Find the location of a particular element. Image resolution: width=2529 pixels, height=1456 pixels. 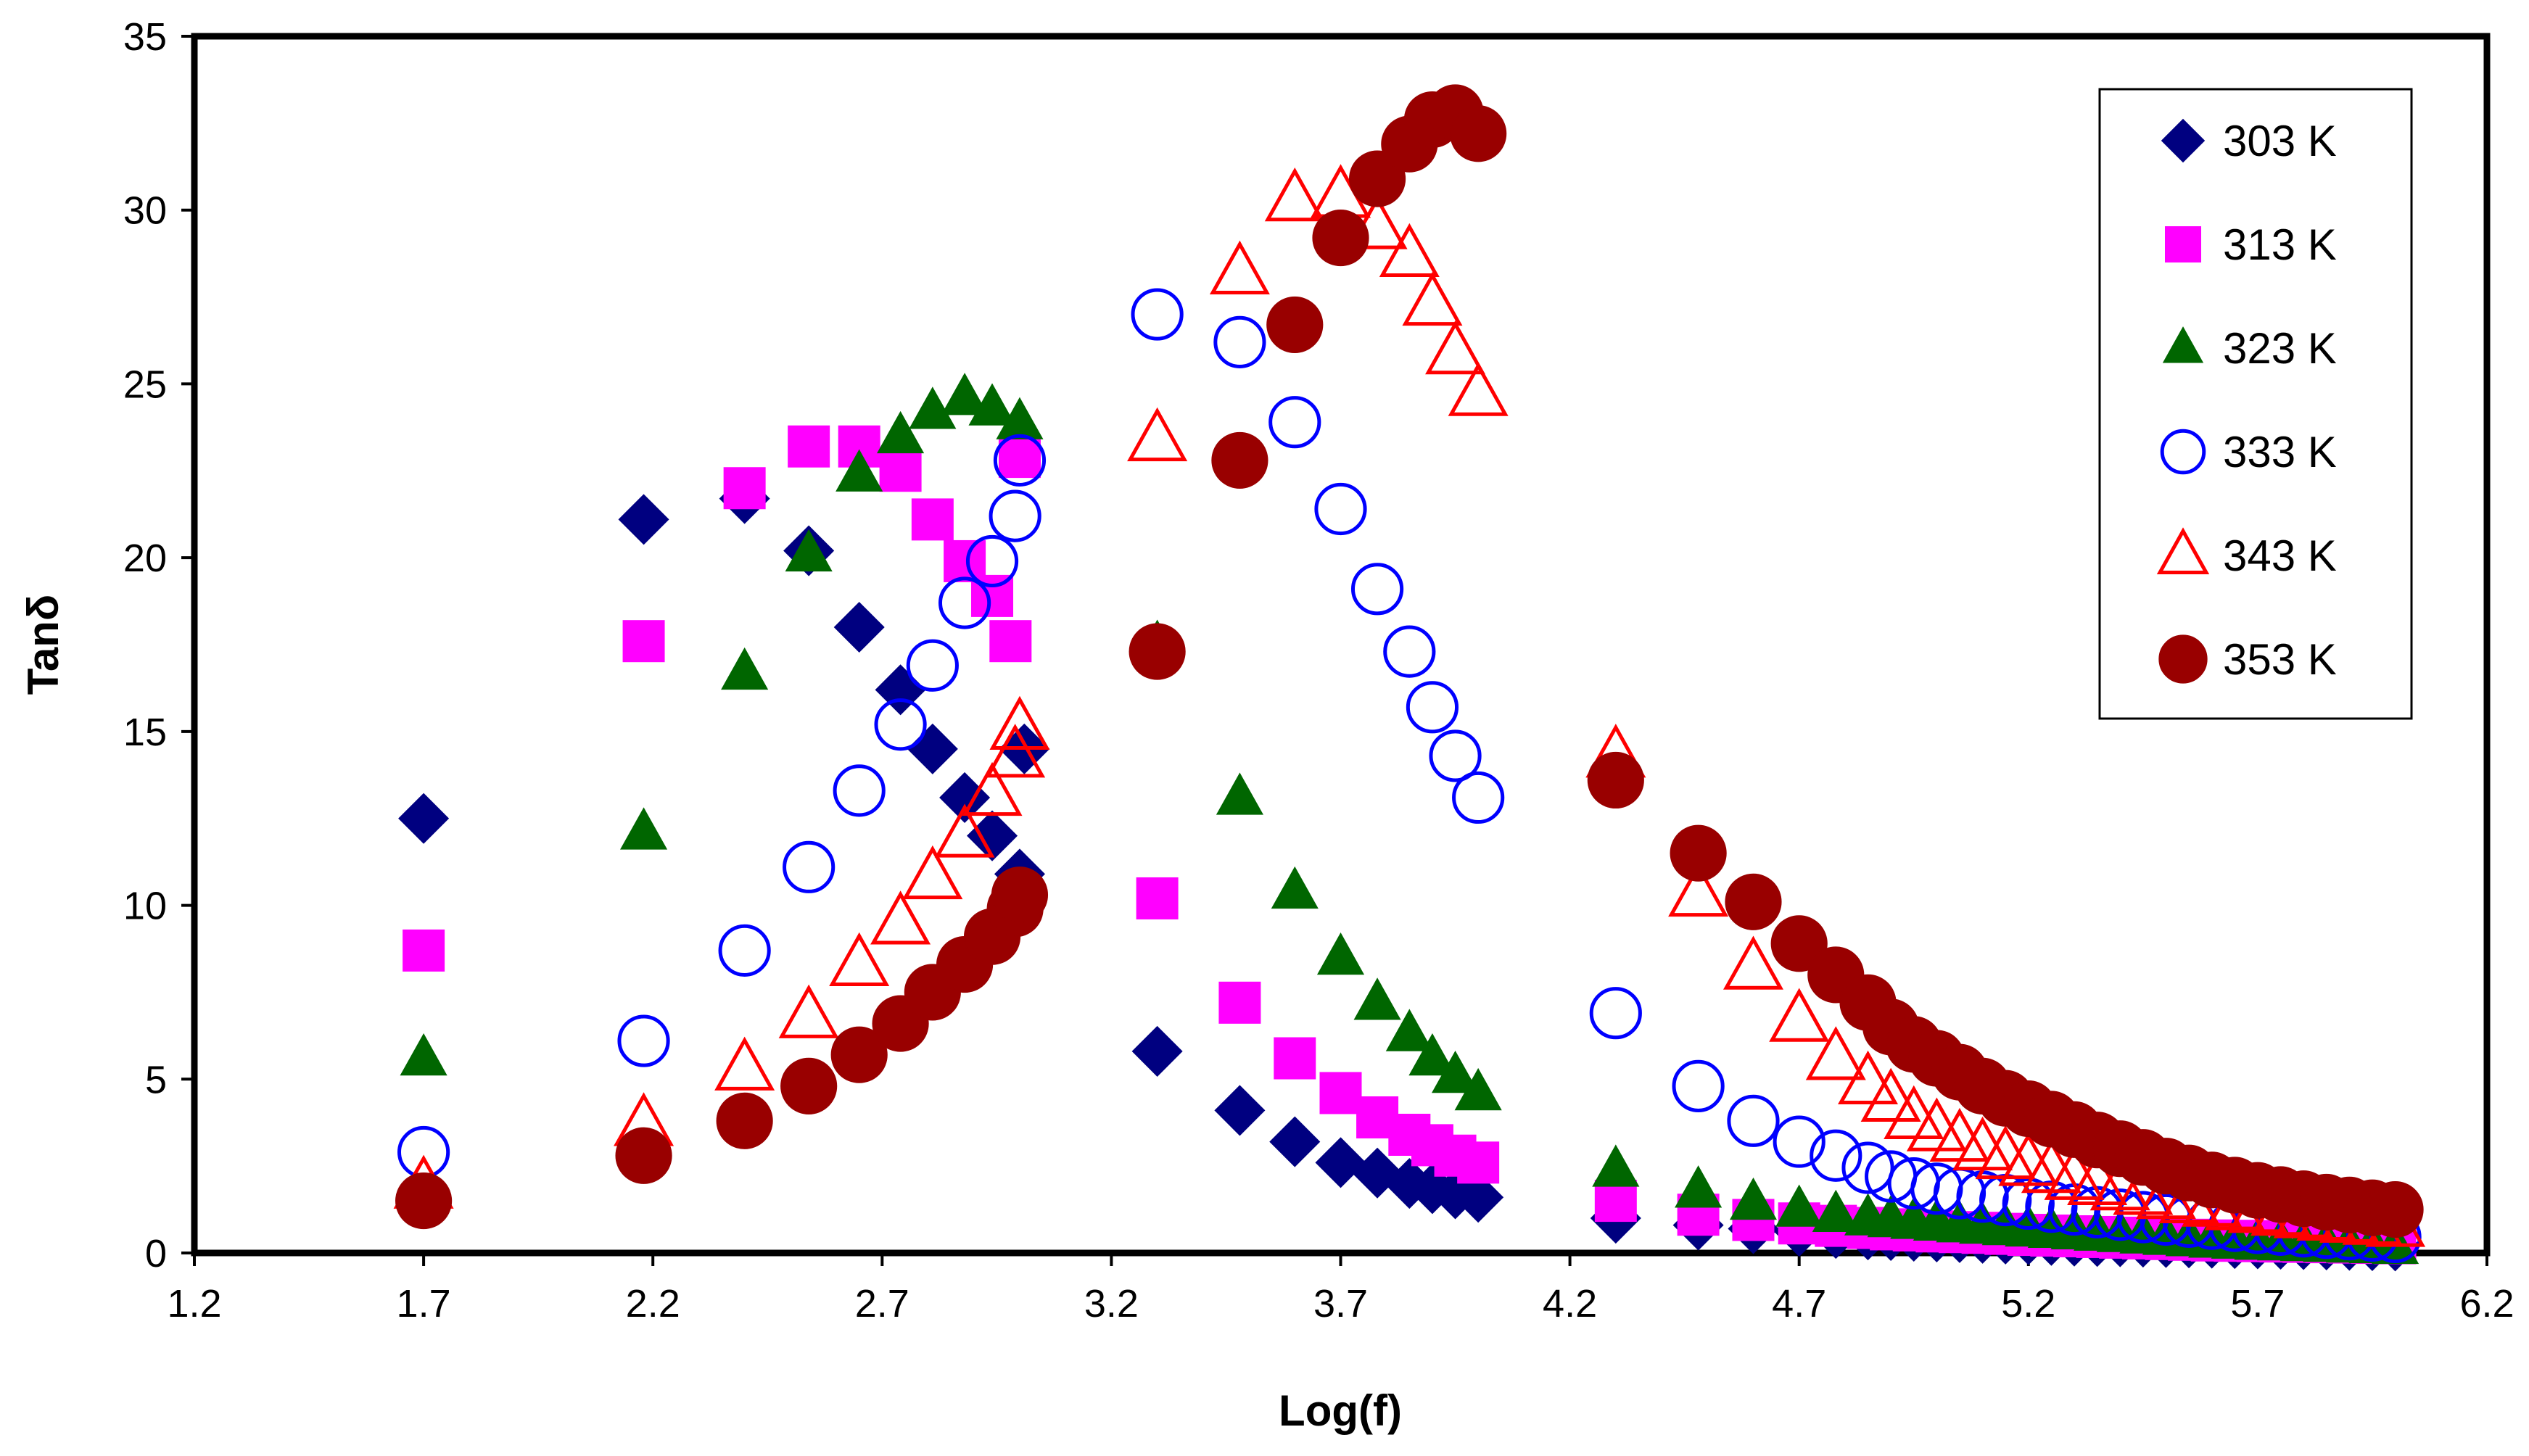

y-tick-label: 10 is located at coordinates (145, 906).